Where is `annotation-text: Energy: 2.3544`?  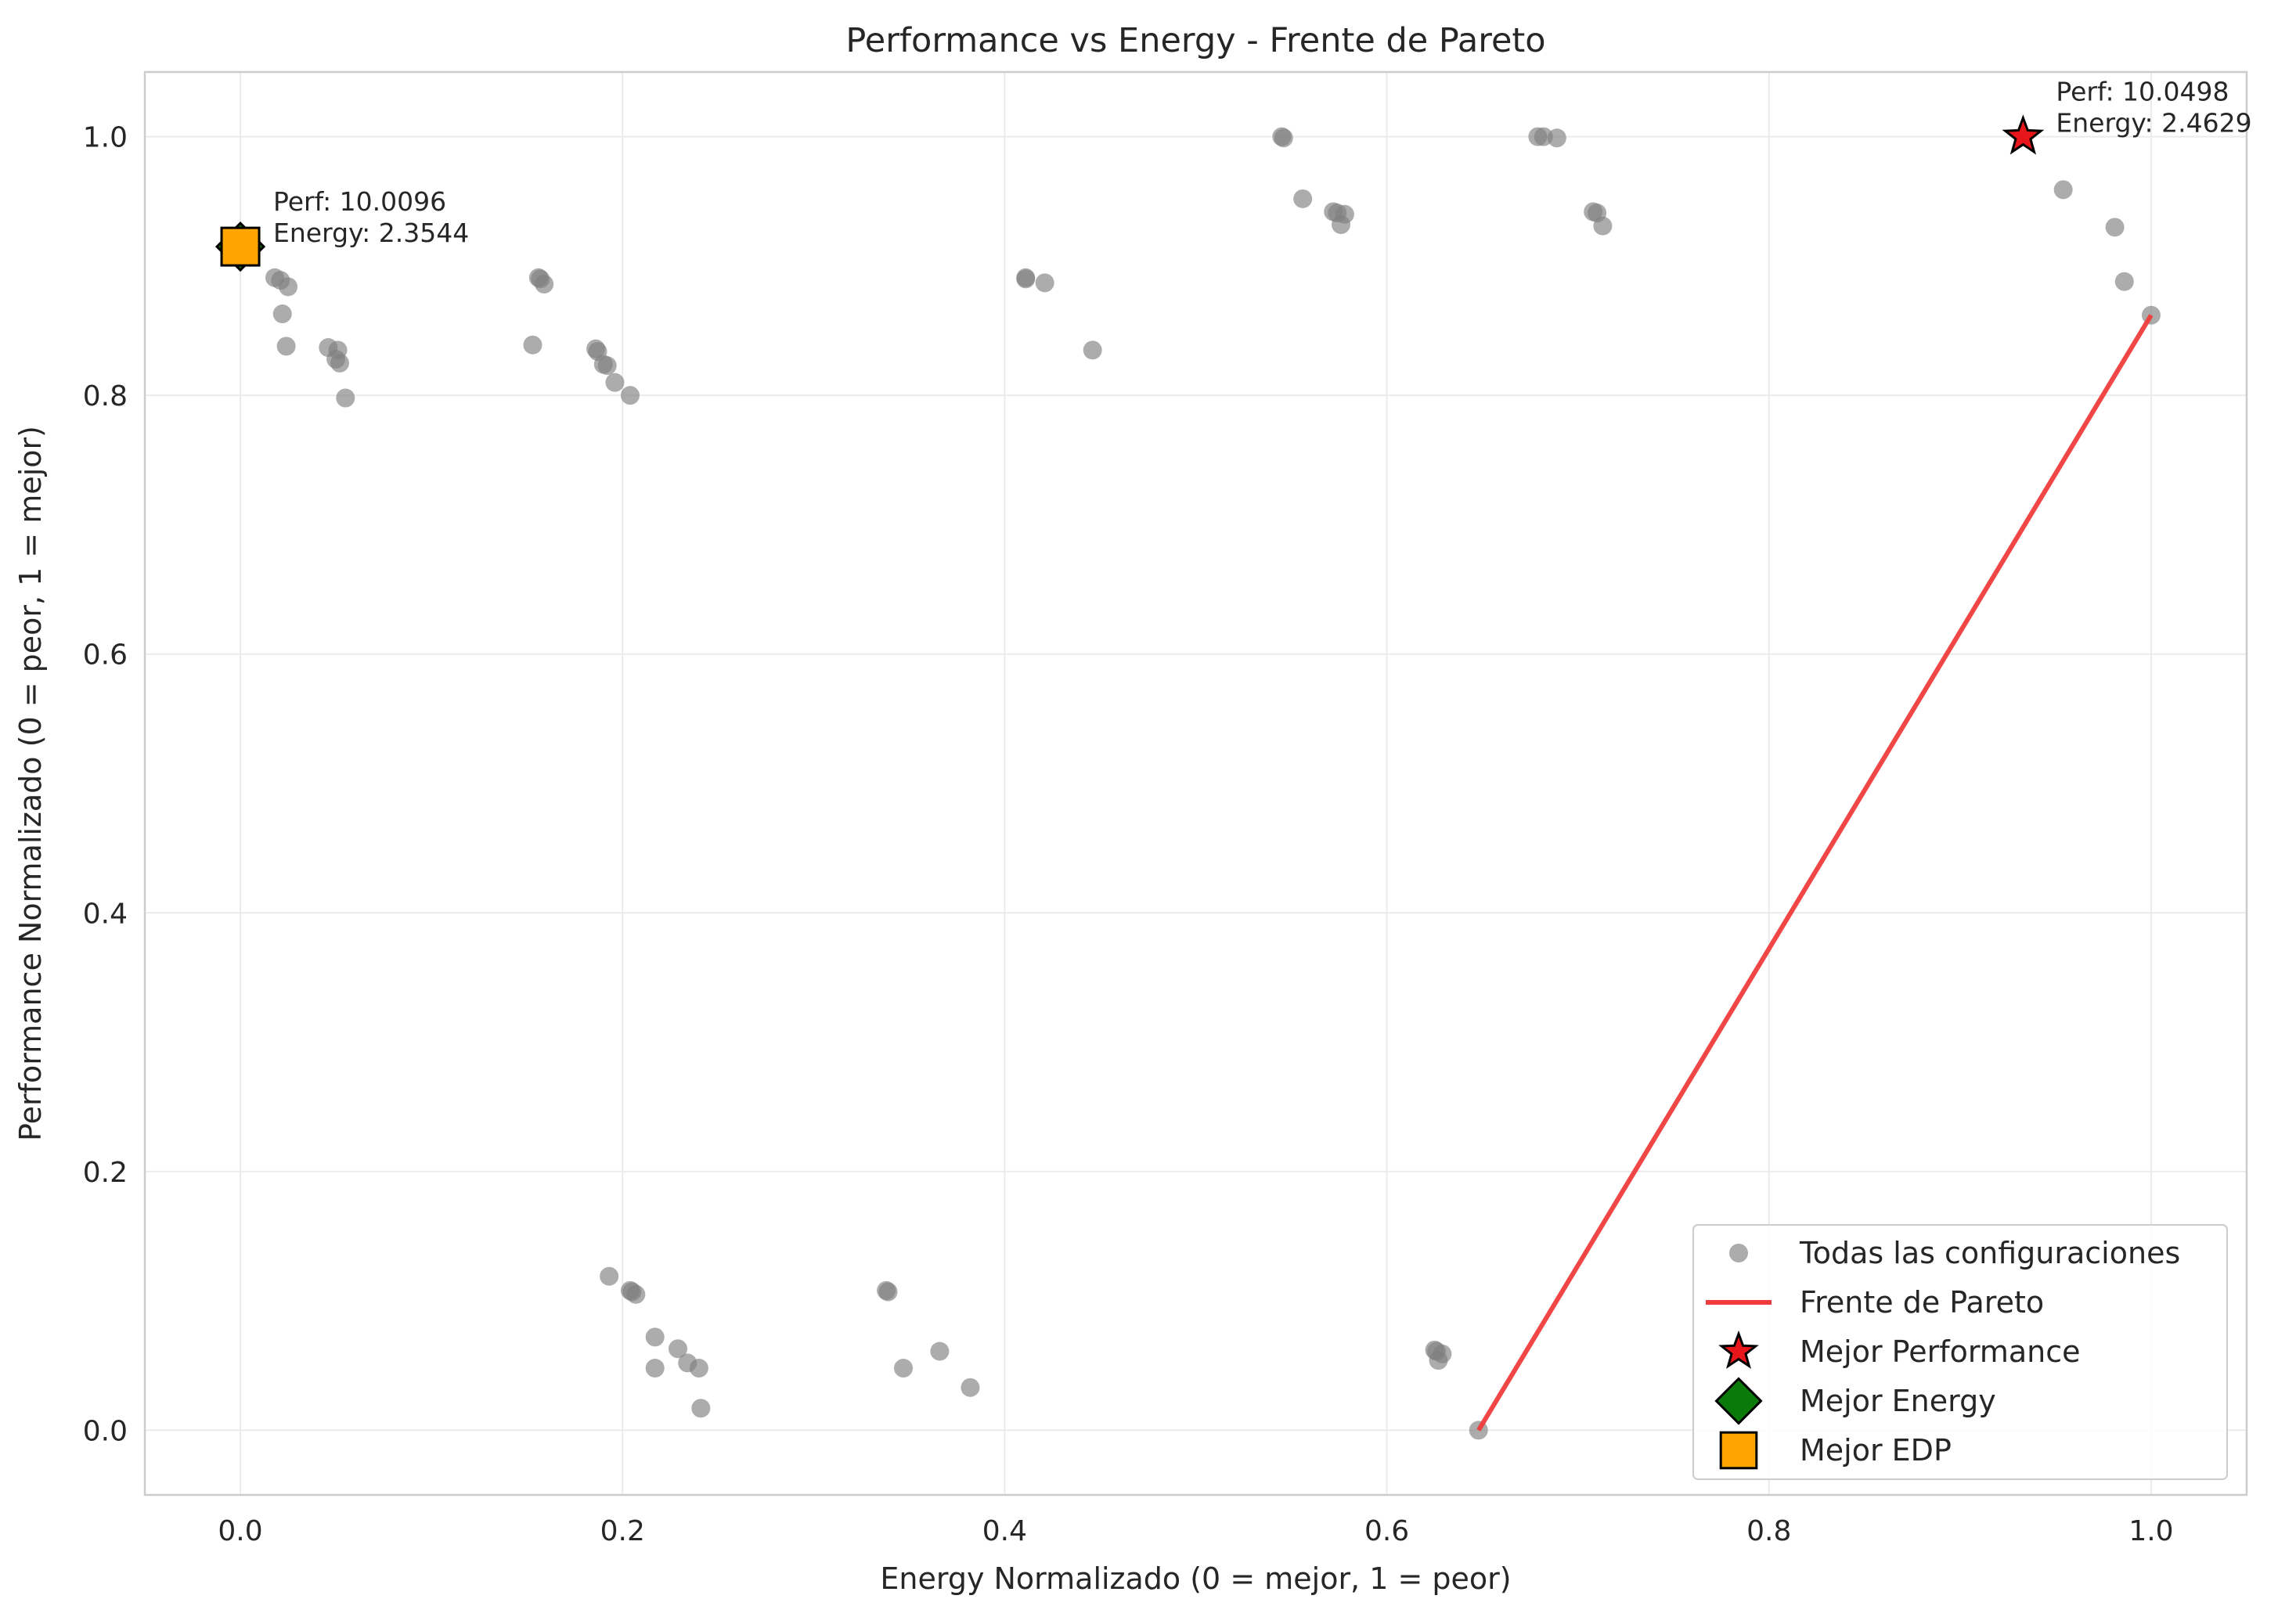 annotation-text: Energy: 2.3544 is located at coordinates (371, 233).